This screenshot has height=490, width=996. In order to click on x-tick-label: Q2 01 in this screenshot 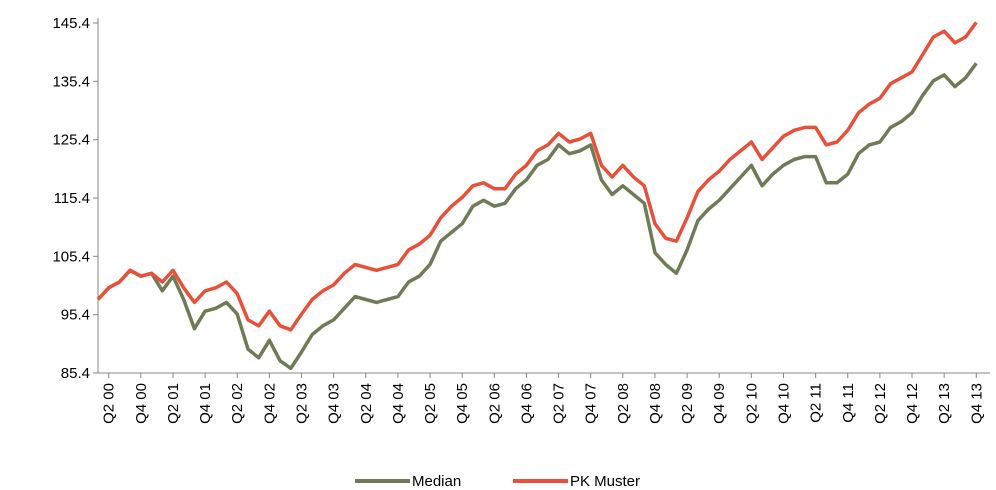, I will do `click(173, 403)`.